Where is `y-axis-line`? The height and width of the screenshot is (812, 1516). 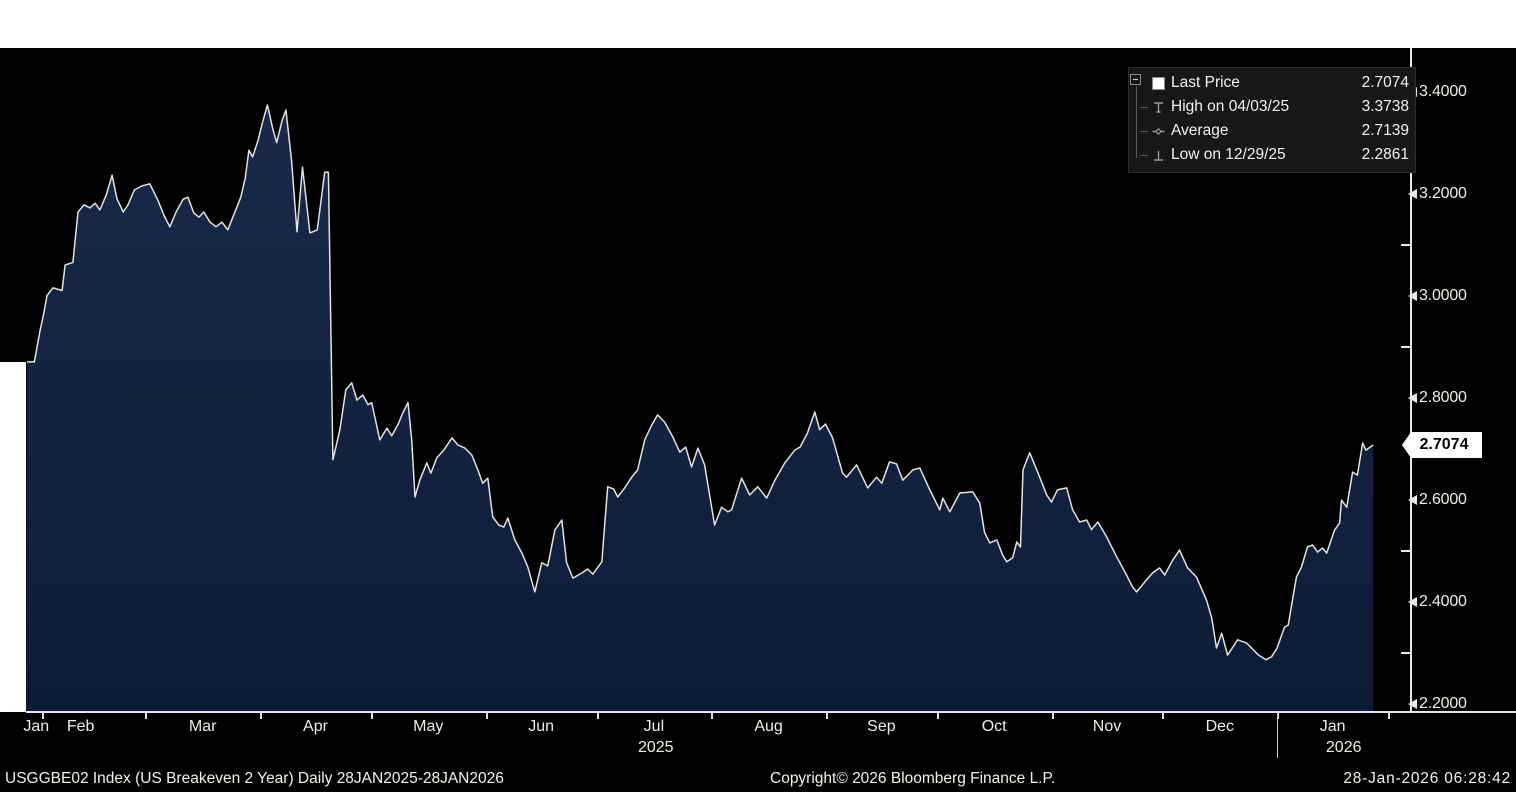
y-axis-line is located at coordinates (1411, 380).